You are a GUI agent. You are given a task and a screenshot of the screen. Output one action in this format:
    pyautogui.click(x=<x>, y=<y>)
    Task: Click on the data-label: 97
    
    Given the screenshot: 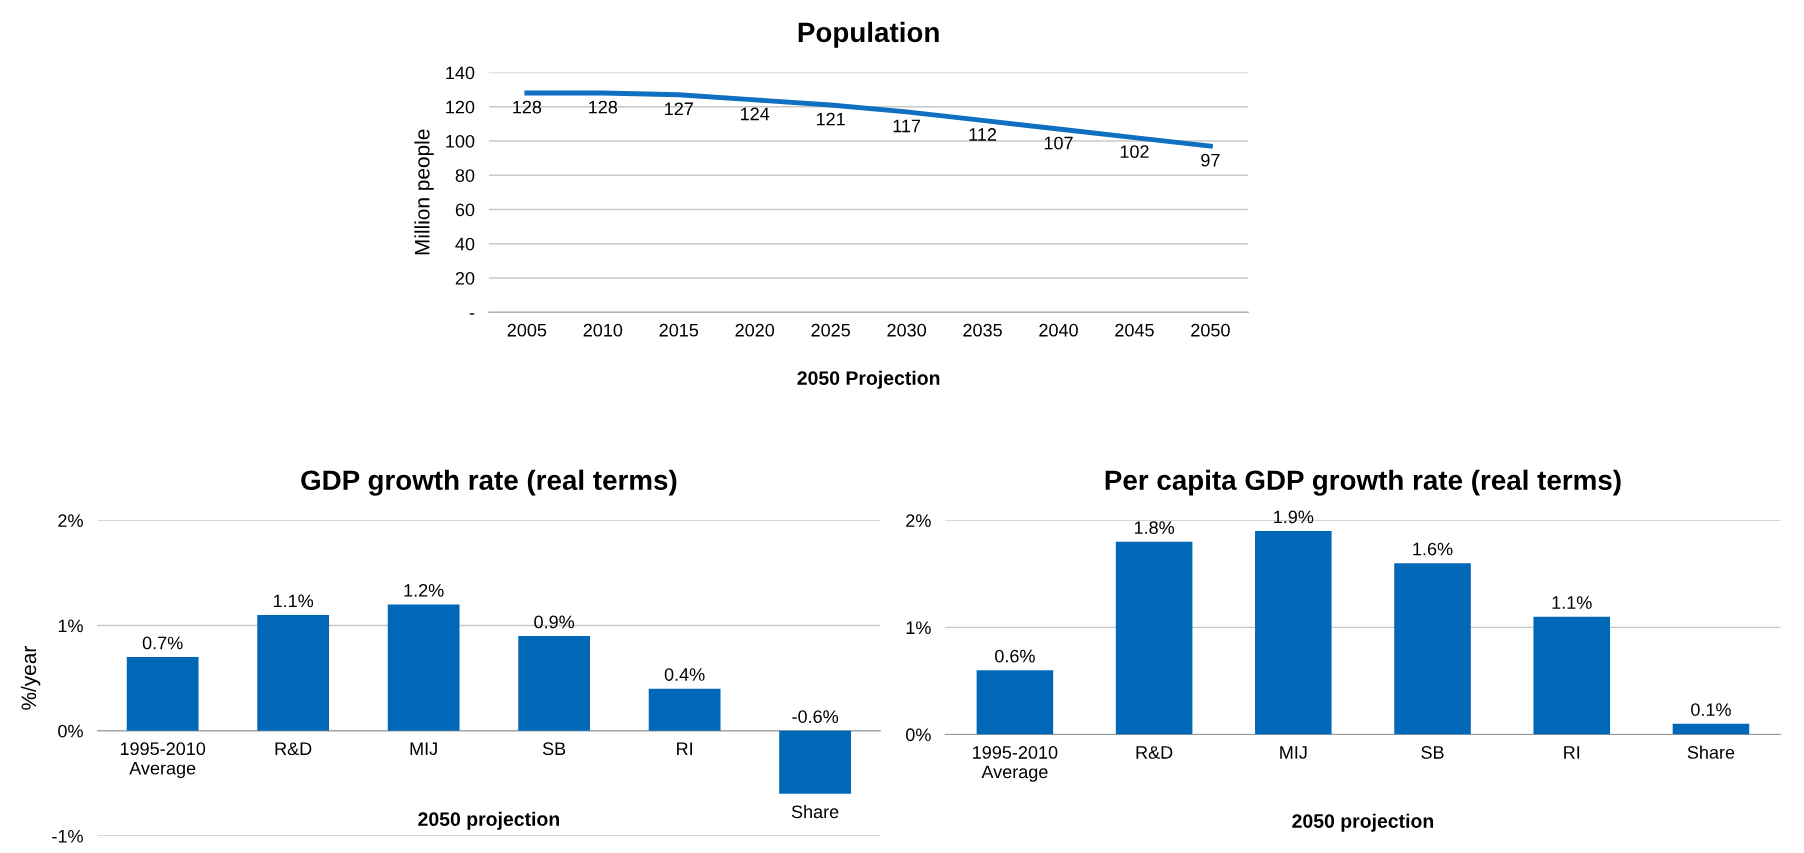 What is the action you would take?
    pyautogui.click(x=1210, y=160)
    